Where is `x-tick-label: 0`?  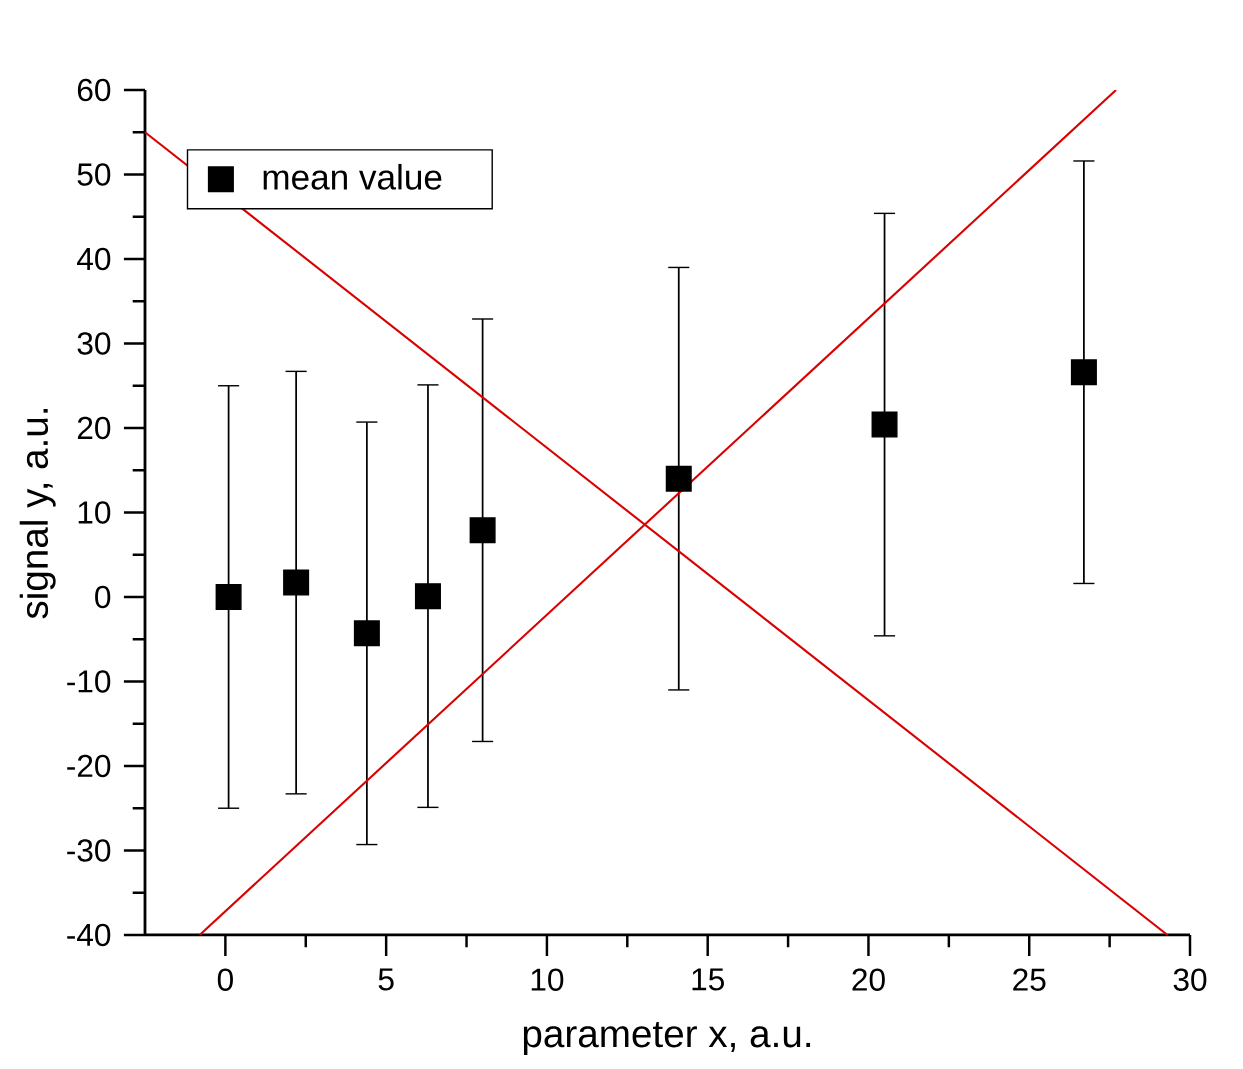
x-tick-label: 0 is located at coordinates (225, 979).